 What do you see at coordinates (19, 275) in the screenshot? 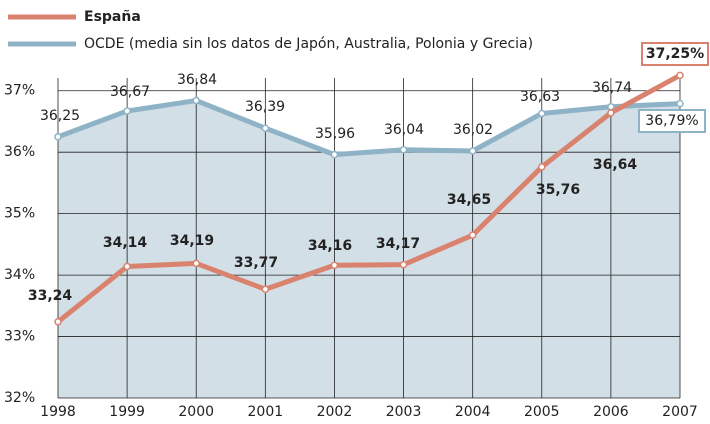
I see `y-tick-label: 34%` at bounding box center [19, 275].